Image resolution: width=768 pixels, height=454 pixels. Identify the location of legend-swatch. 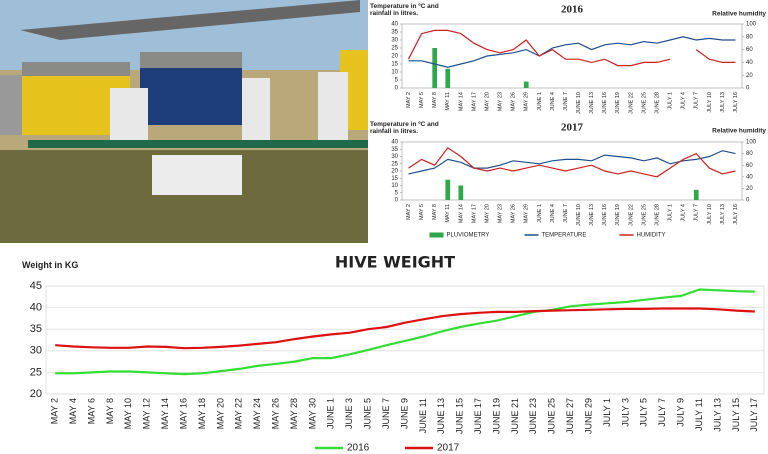
(436, 235).